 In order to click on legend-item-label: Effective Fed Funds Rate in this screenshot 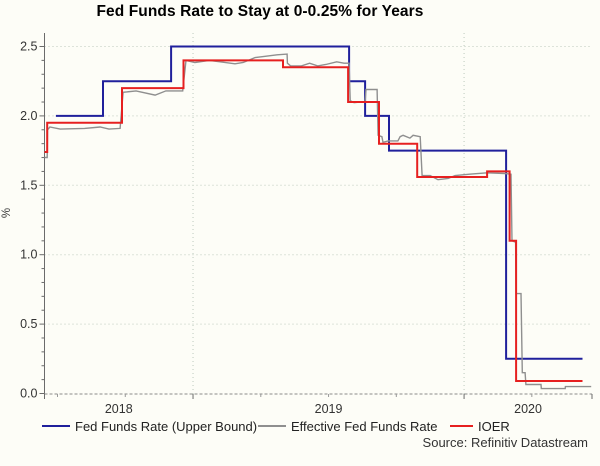, I will do `click(364, 426)`.